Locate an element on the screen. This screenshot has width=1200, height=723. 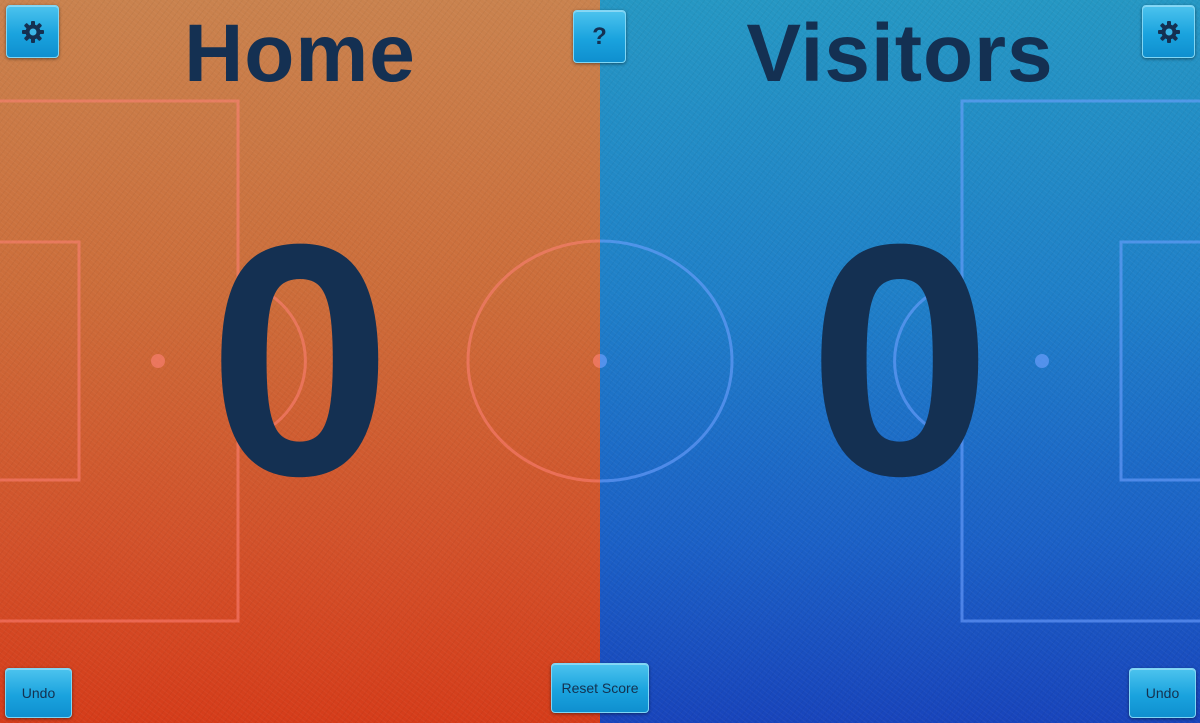
visitors-score: 0 is located at coordinates (900, 359).